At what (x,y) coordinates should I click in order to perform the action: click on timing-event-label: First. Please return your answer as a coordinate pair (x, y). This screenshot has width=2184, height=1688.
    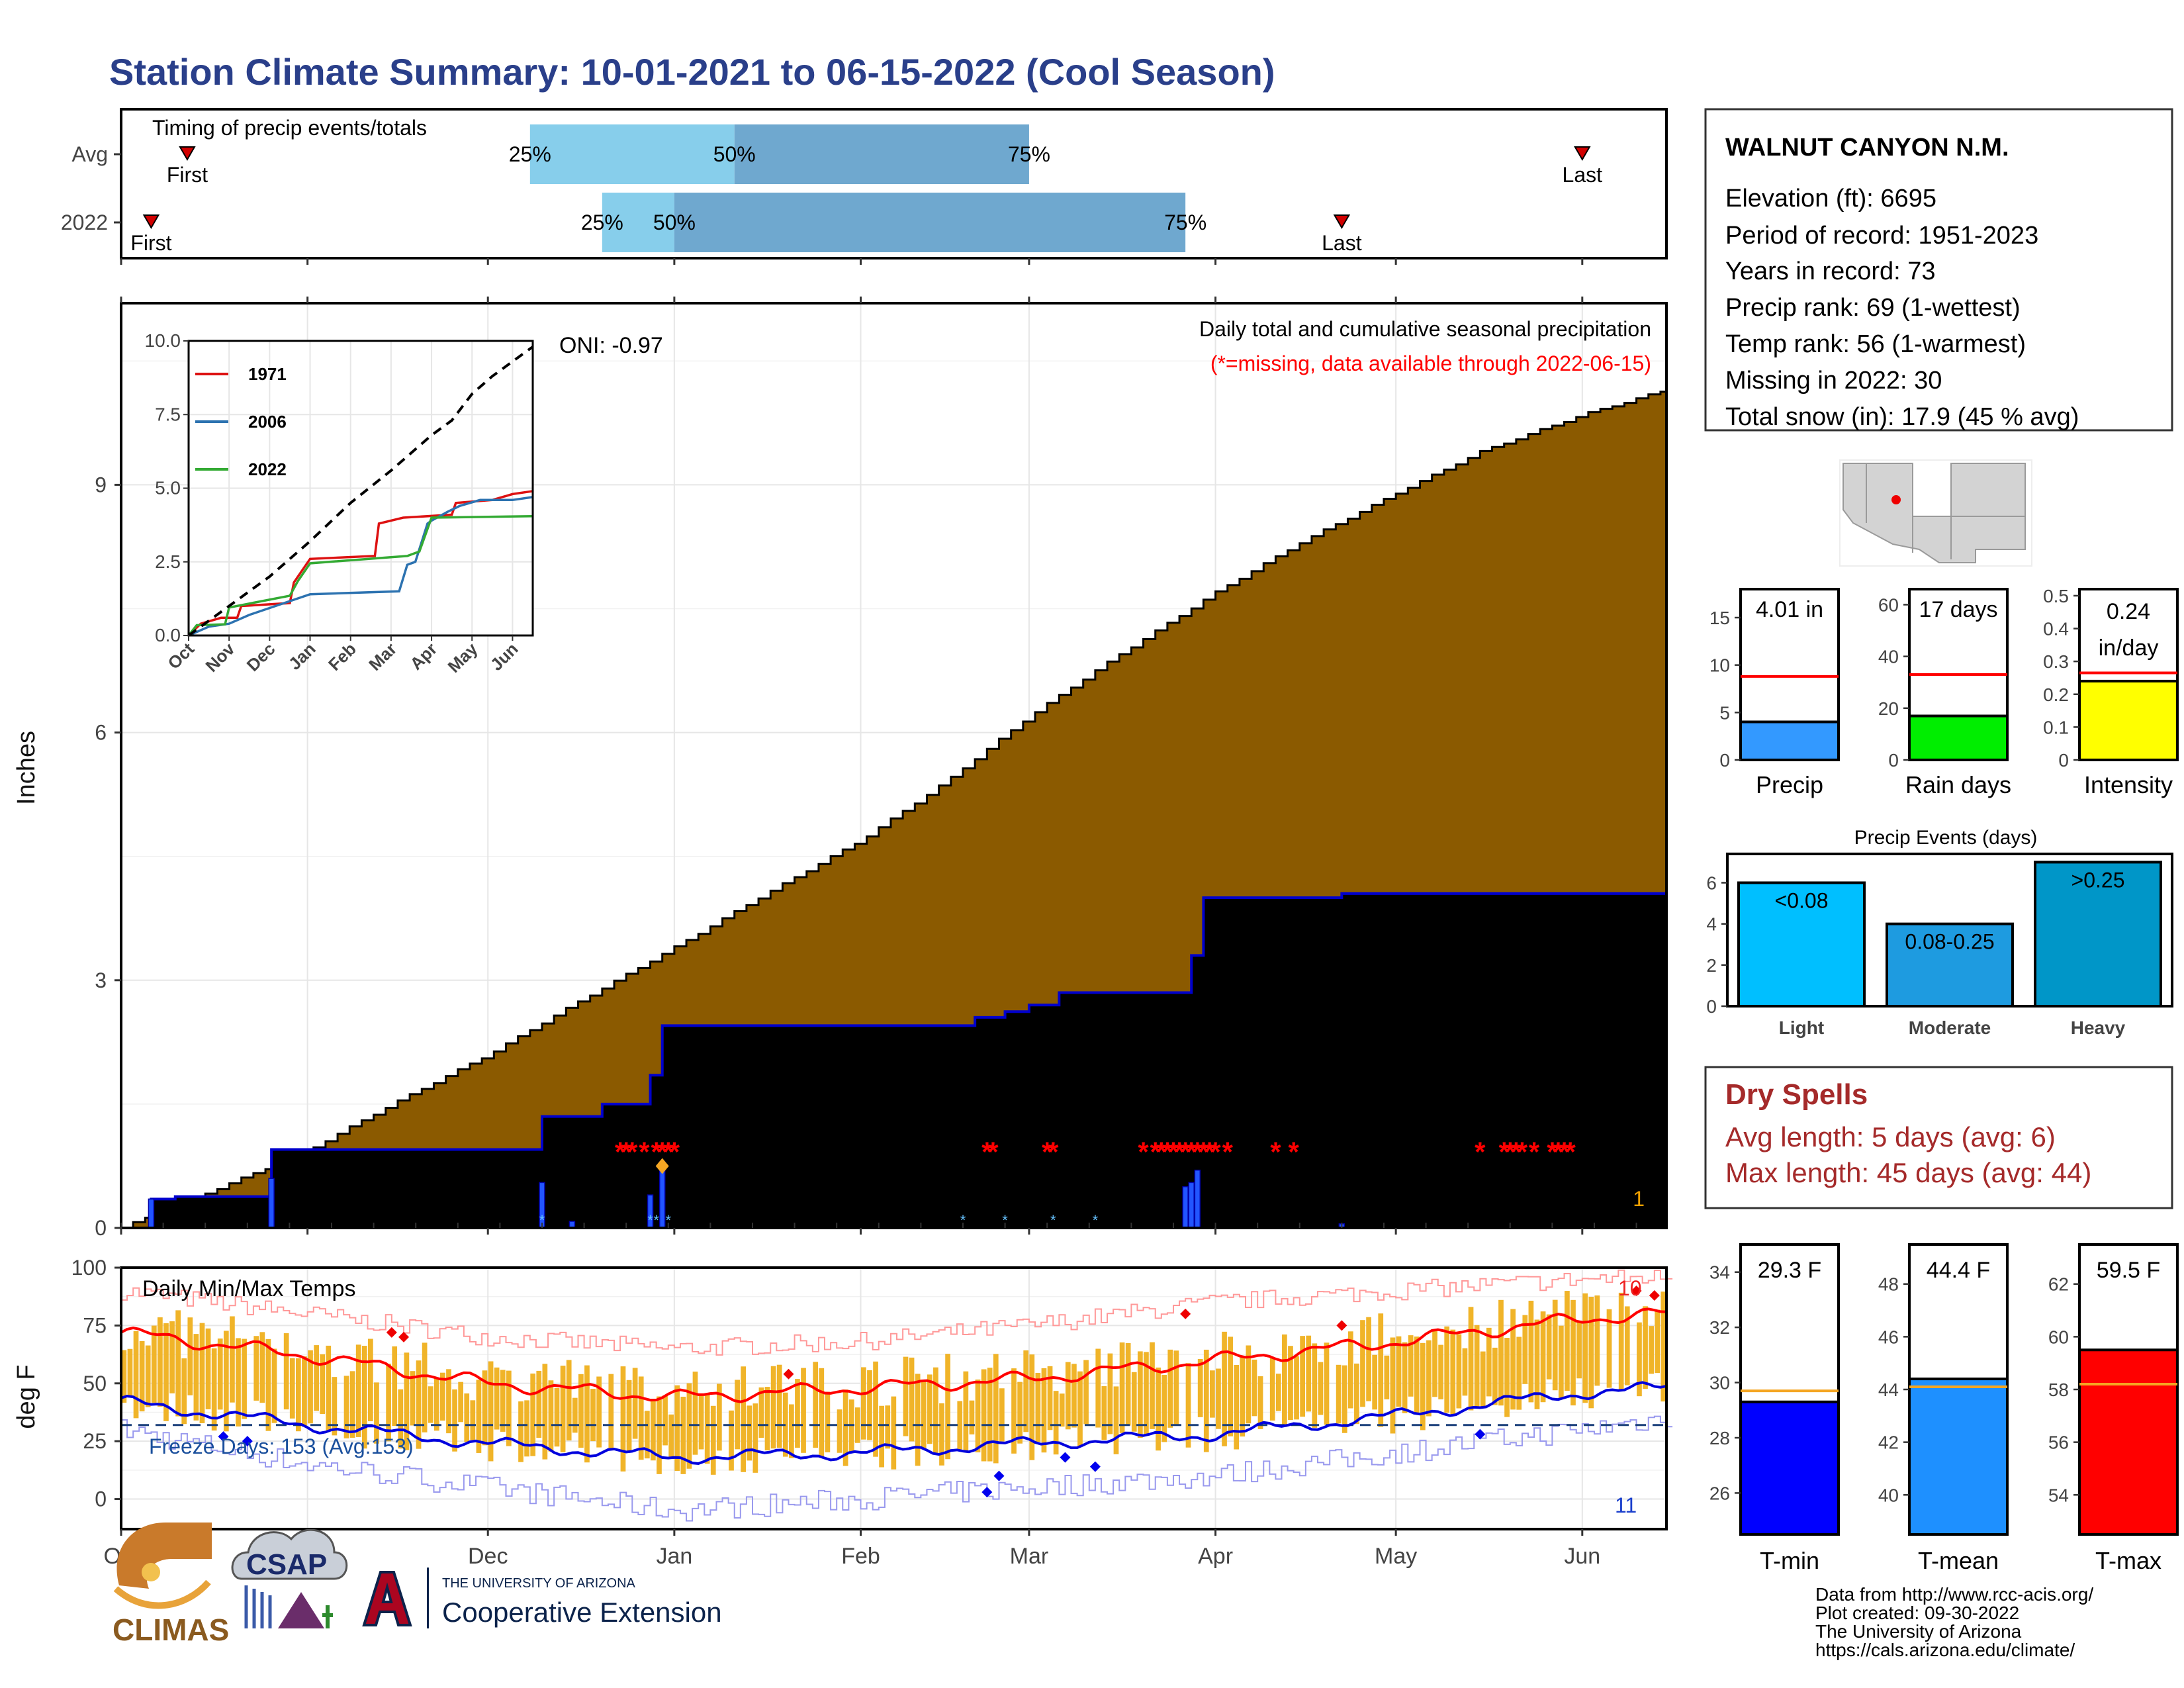
    Looking at the image, I should click on (150, 243).